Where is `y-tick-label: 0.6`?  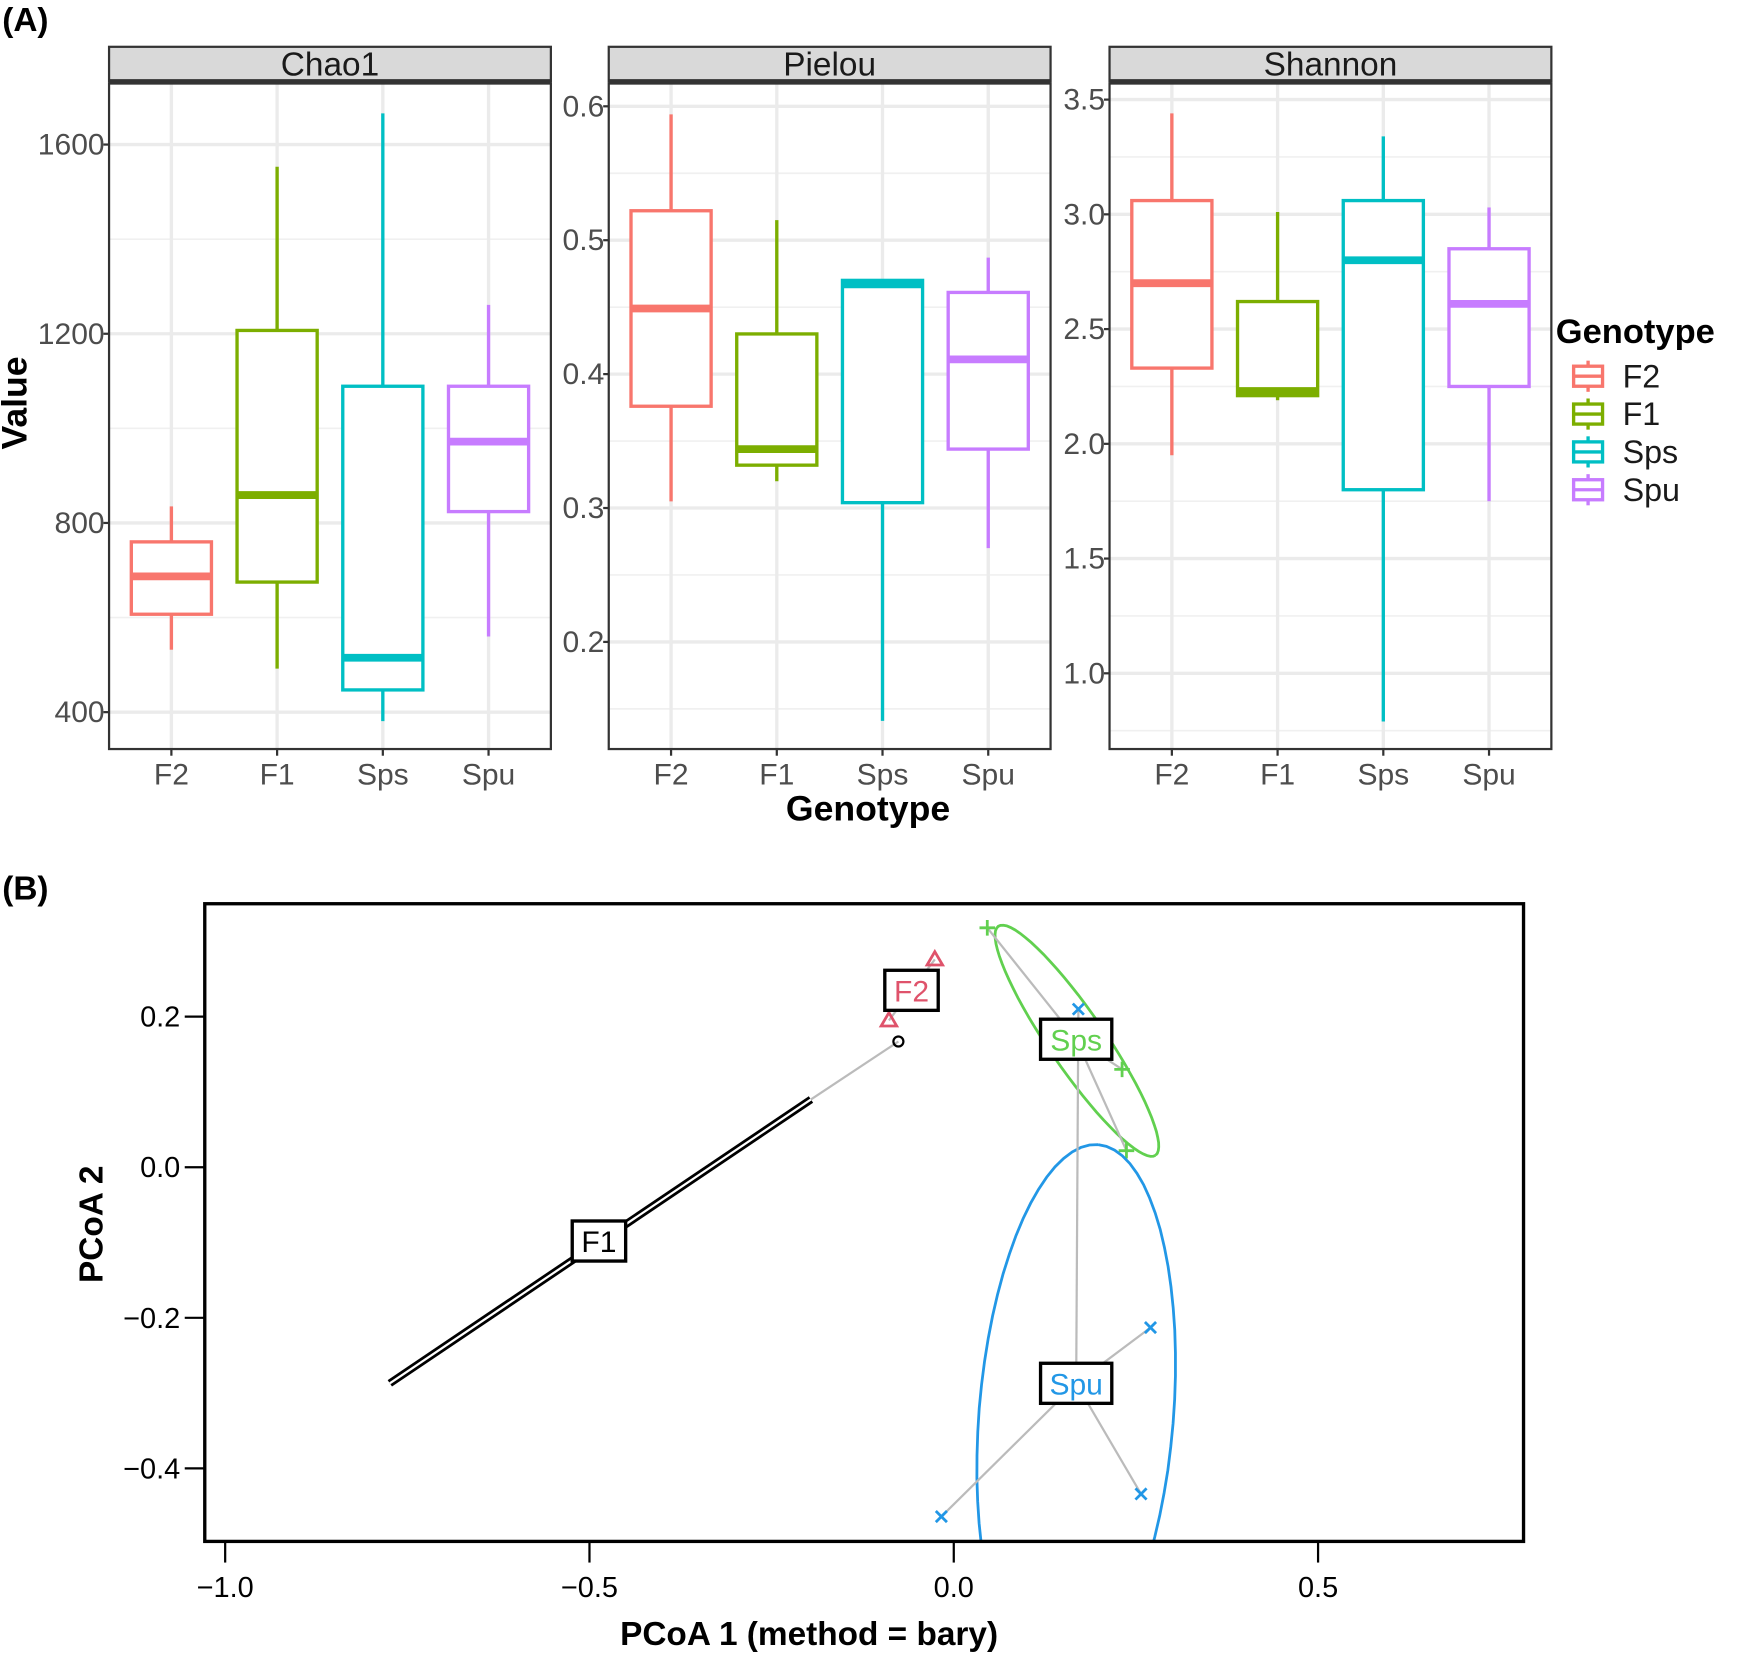
y-tick-label: 0.6 is located at coordinates (584, 106).